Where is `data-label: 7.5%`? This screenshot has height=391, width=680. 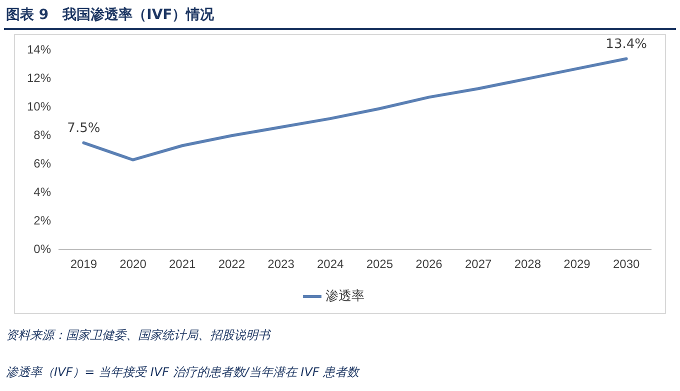
data-label: 7.5% is located at coordinates (83, 128).